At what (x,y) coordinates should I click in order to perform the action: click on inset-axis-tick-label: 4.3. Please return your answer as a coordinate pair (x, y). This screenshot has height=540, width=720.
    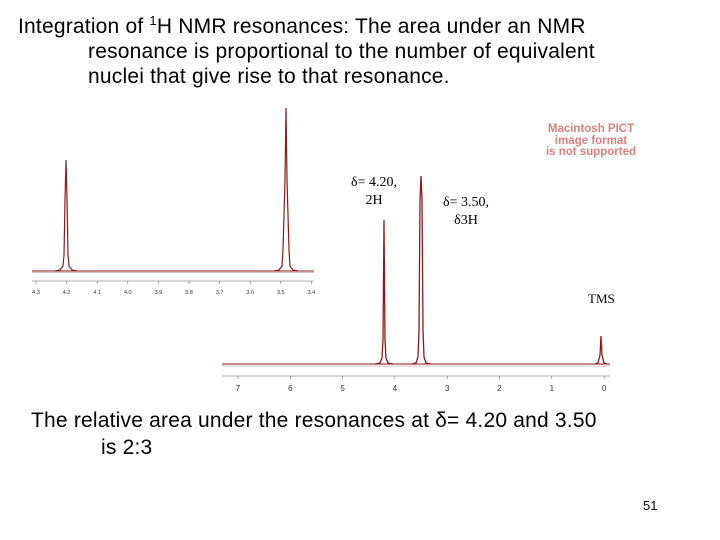
    Looking at the image, I should click on (36, 293).